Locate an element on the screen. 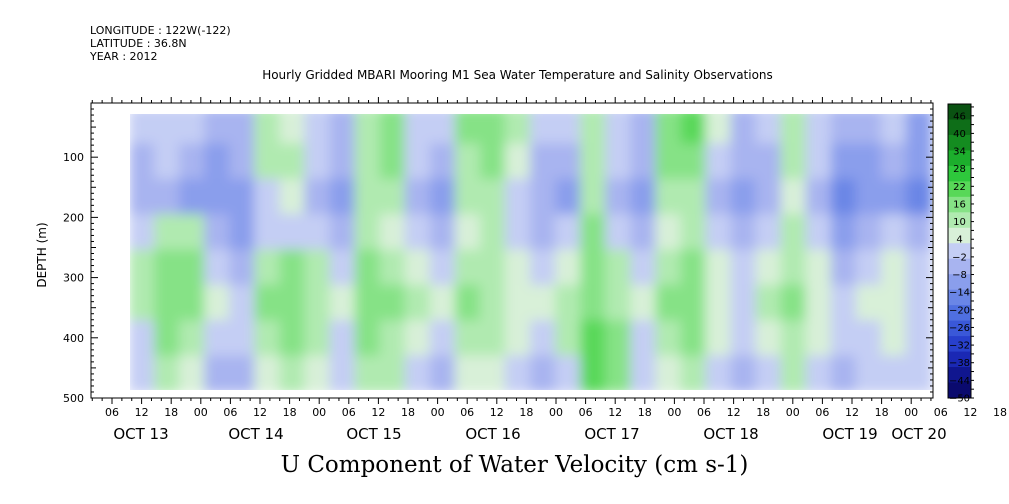 Image resolution: width=1009 pixels, height=504 pixels. y-tick-label: 300 is located at coordinates (73, 278).